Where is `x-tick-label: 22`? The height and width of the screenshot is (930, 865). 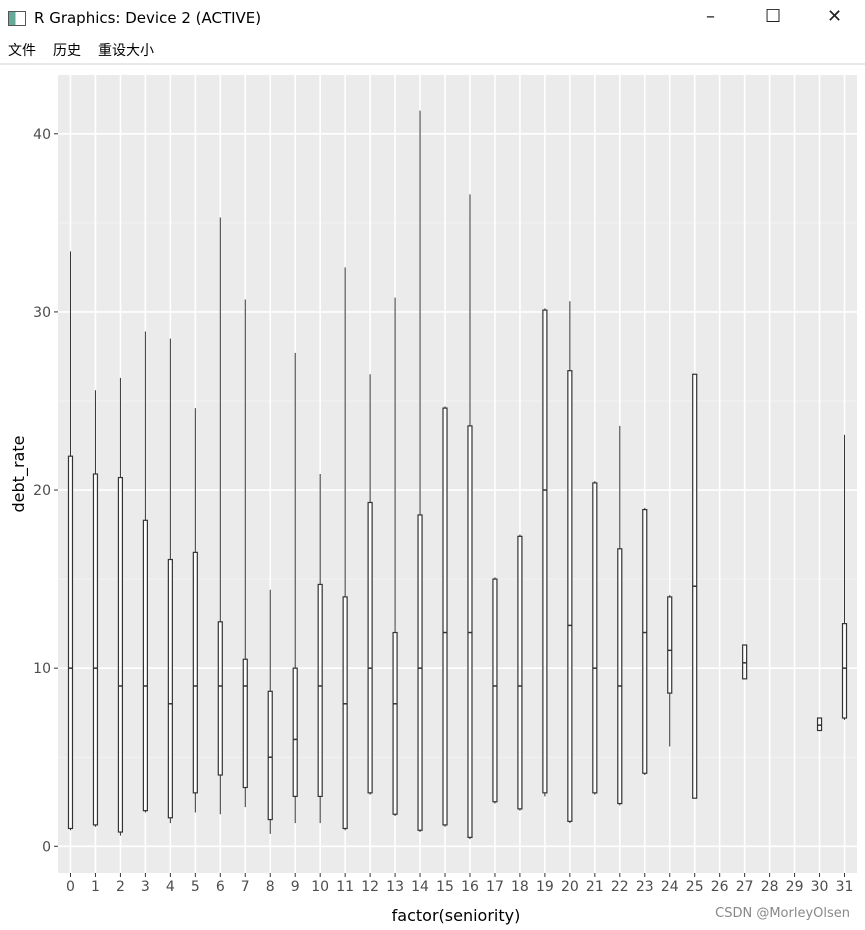 x-tick-label: 22 is located at coordinates (620, 887).